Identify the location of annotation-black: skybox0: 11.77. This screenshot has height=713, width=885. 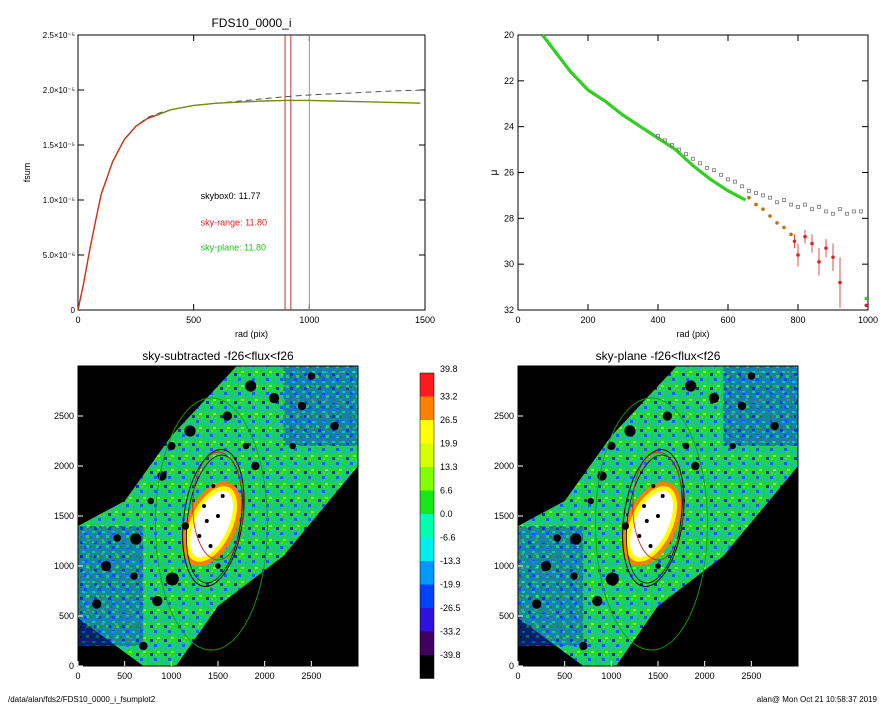
(231, 196).